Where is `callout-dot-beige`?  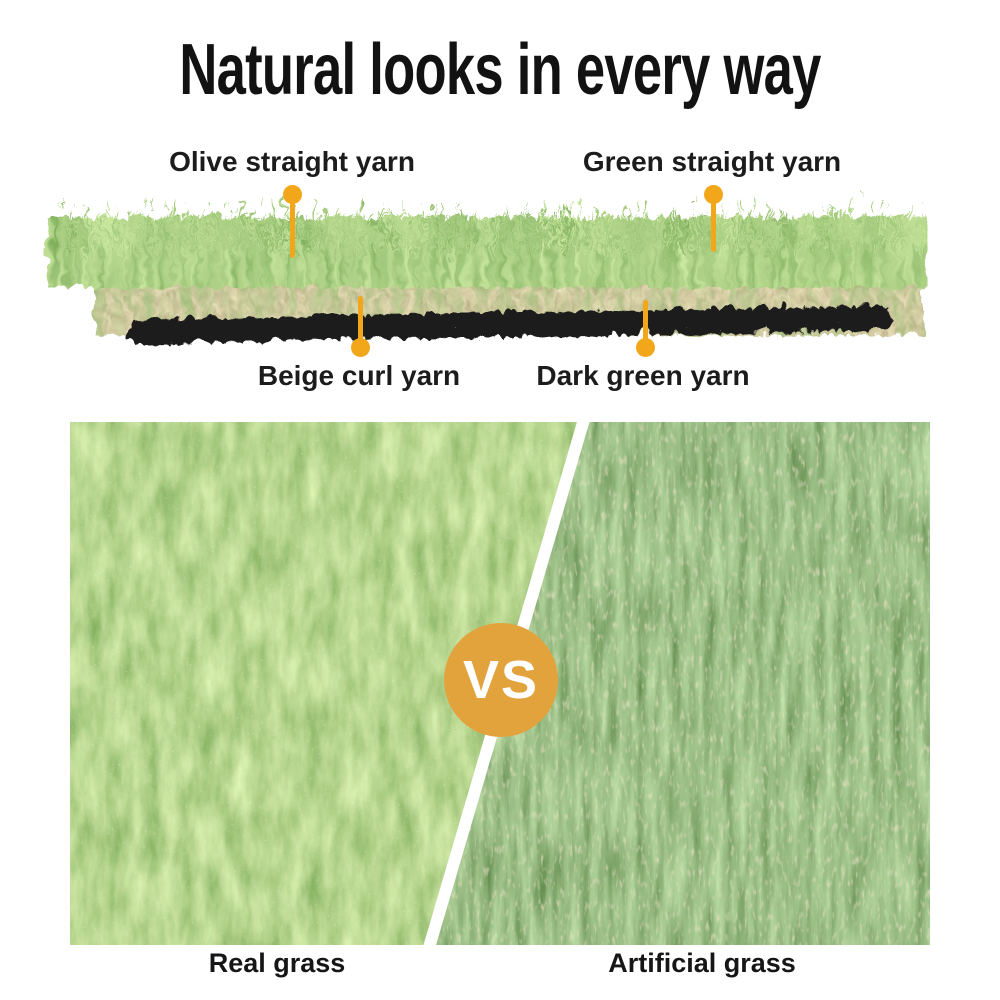
callout-dot-beige is located at coordinates (360, 347).